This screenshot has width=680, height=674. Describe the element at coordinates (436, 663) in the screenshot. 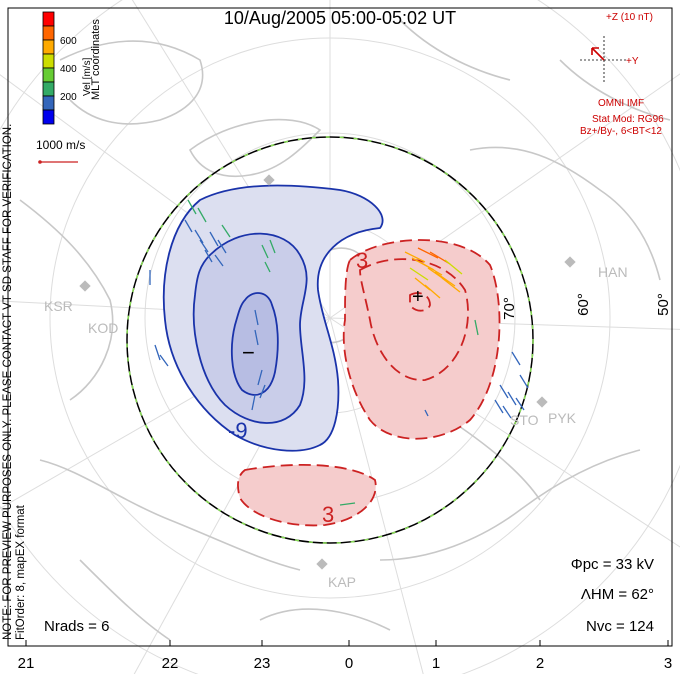

I see `mlt-tick-1: 1` at that location.